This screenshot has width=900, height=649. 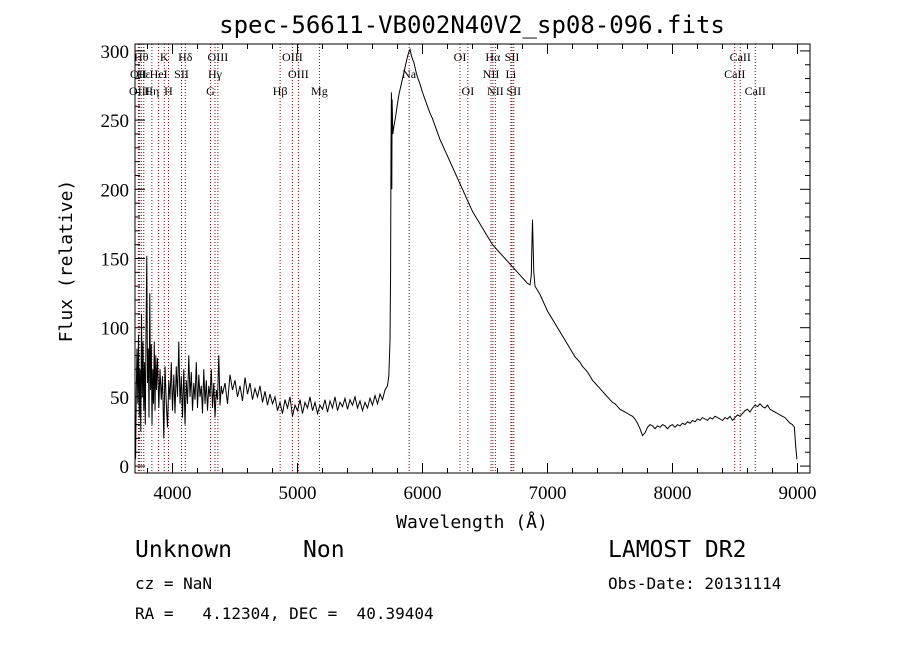 What do you see at coordinates (185, 57) in the screenshot?
I see `reference-line-label: Hδ` at bounding box center [185, 57].